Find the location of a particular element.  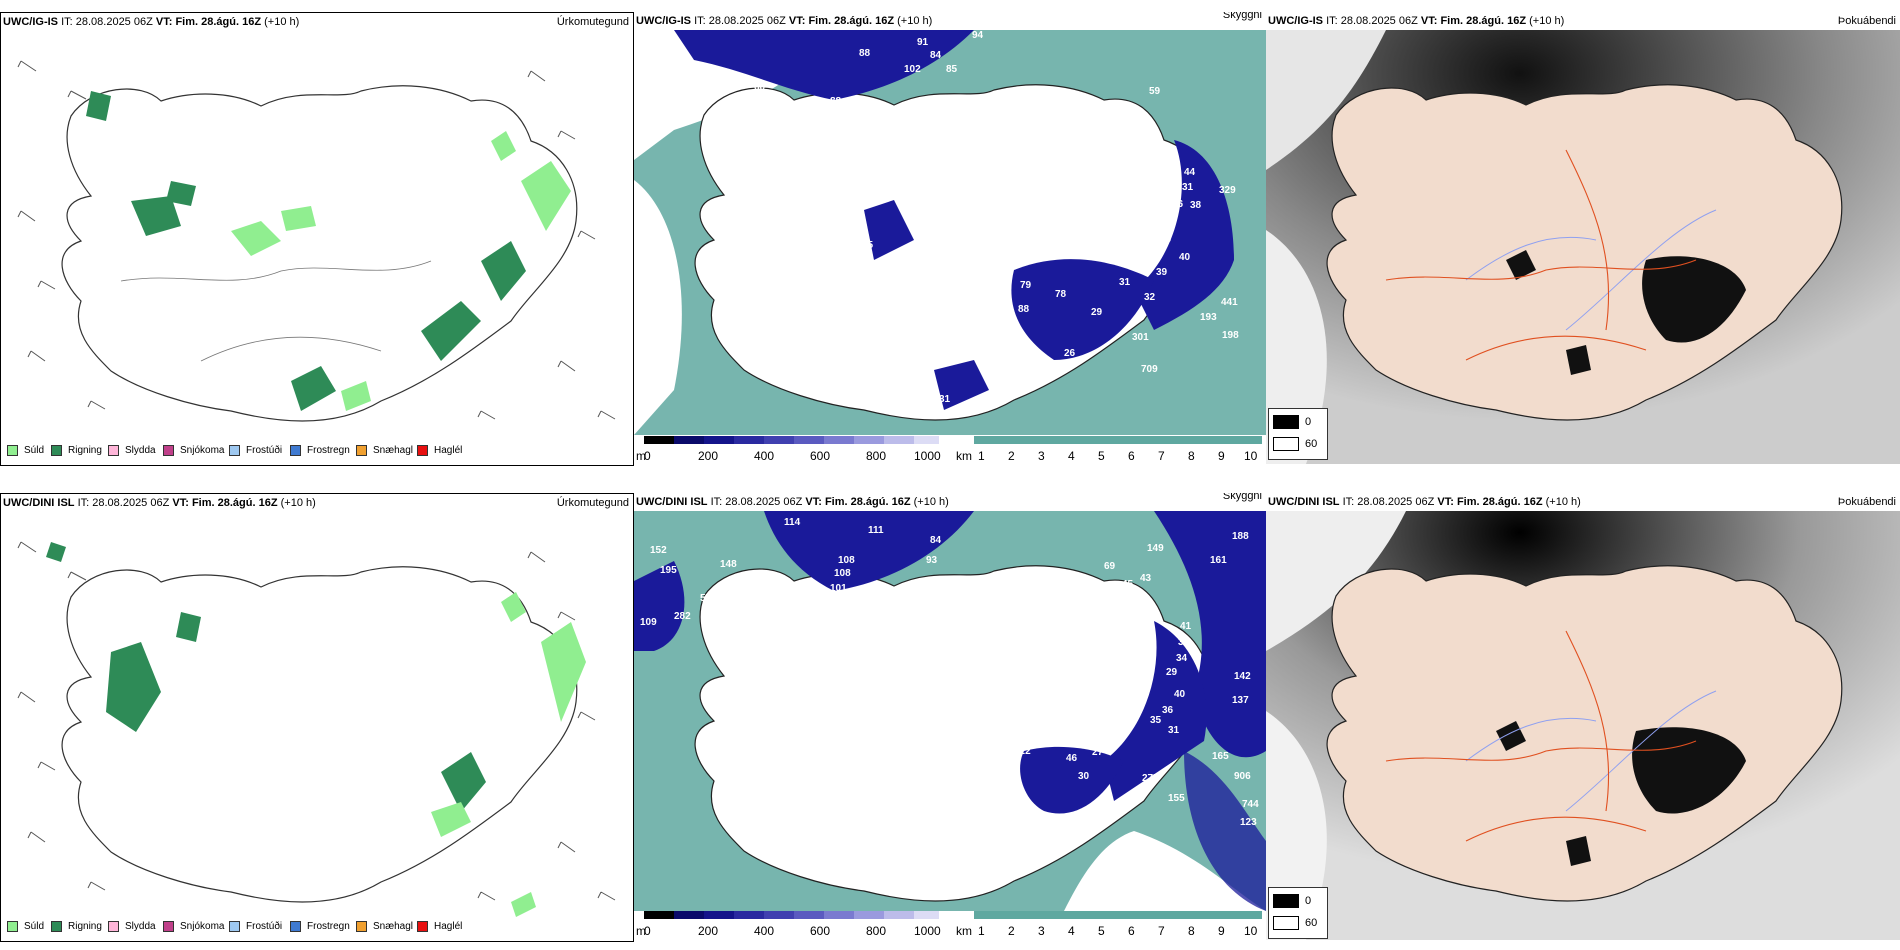

ceiling-value: 79 is located at coordinates (1026, 285).